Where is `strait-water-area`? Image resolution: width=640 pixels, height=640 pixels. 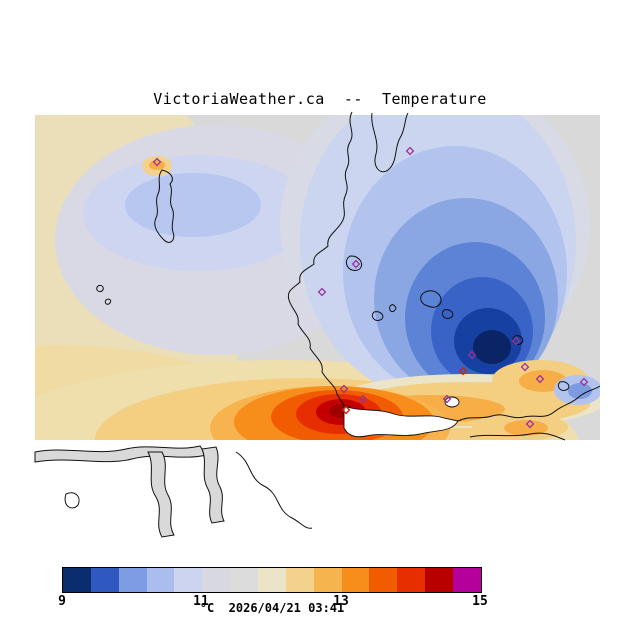
strait-water-area is located at coordinates (401, 421).